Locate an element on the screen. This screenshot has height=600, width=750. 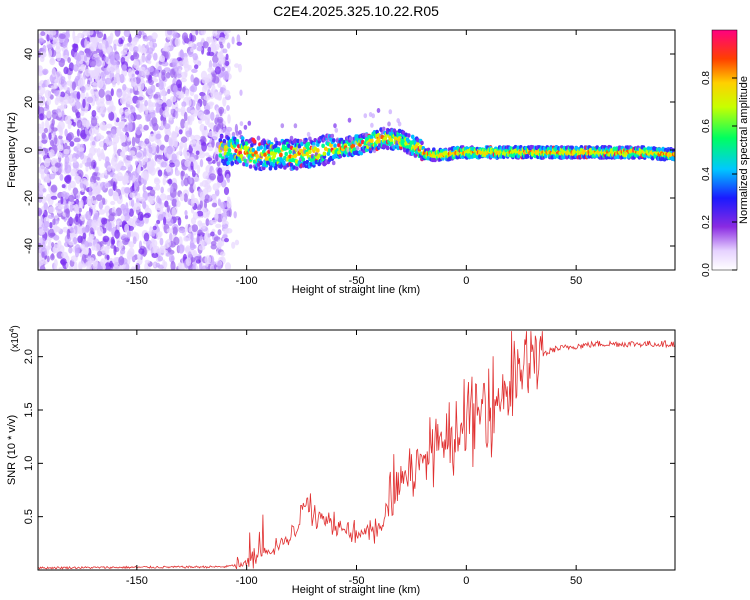
spectrogram-ytick-label: 20 is located at coordinates (29, 102).